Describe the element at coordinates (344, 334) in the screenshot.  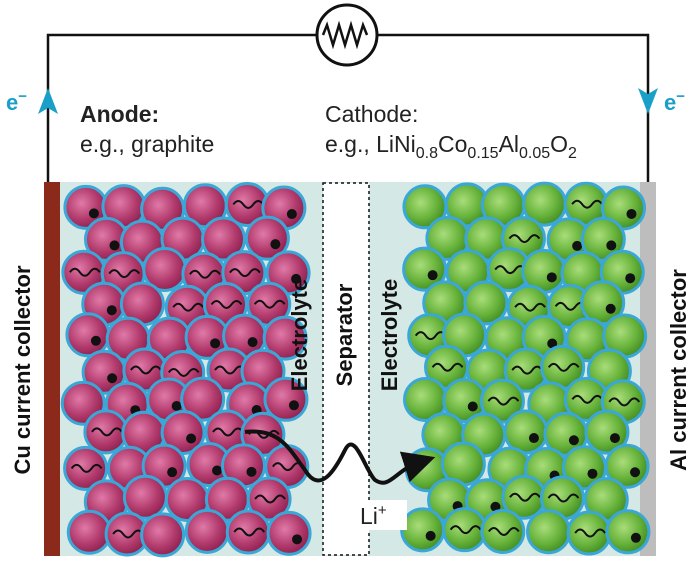
I see `separator-label: Separator` at that location.